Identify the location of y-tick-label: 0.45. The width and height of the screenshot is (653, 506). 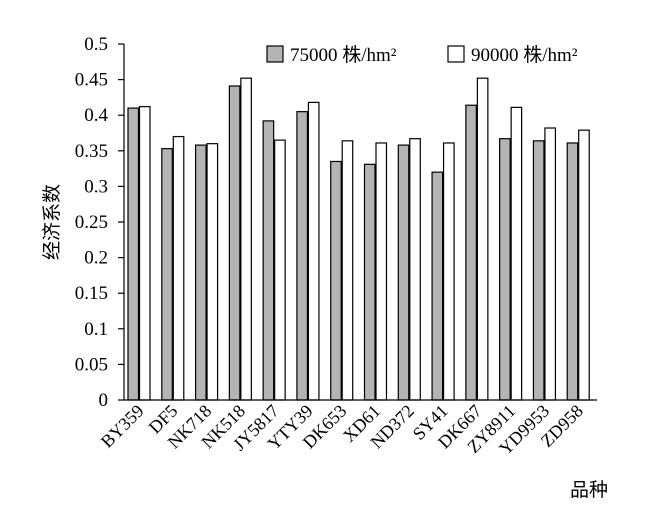
(91, 80).